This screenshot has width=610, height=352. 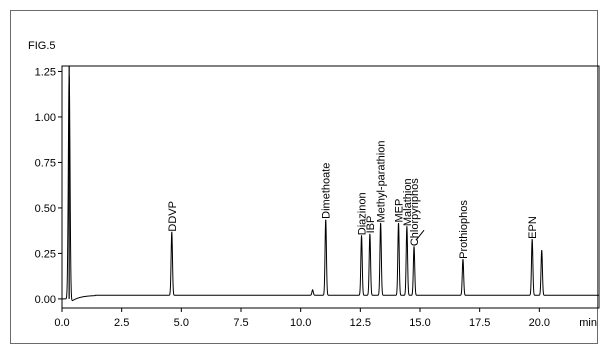 What do you see at coordinates (45, 72) in the screenshot?
I see `y-tick-label: 1.25` at bounding box center [45, 72].